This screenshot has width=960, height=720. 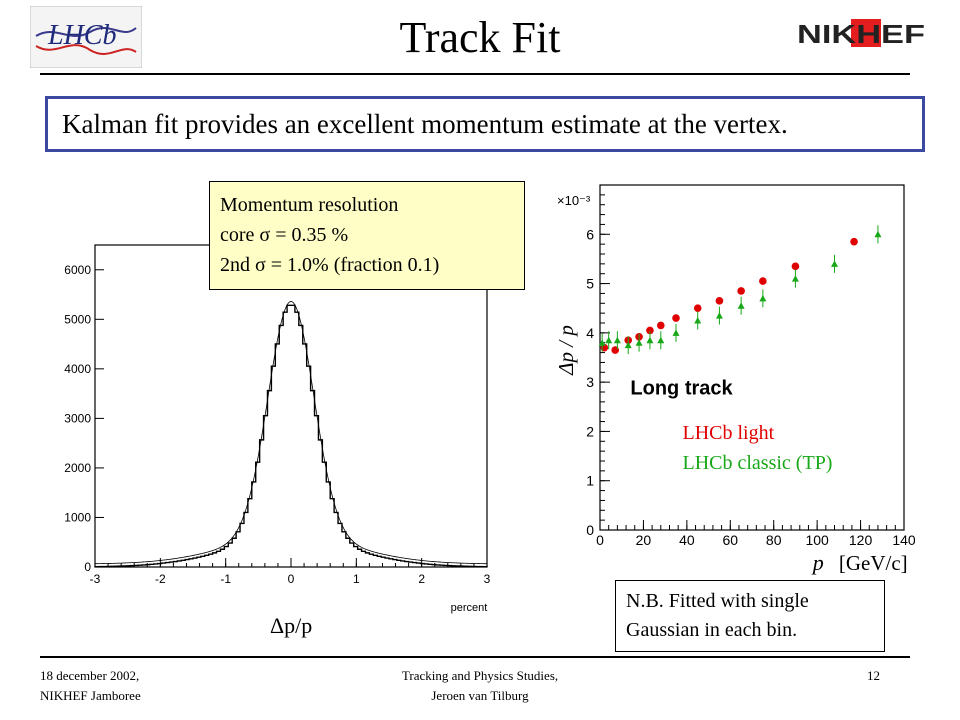 I want to click on slide-title: Track Fit, so click(x=480, y=37).